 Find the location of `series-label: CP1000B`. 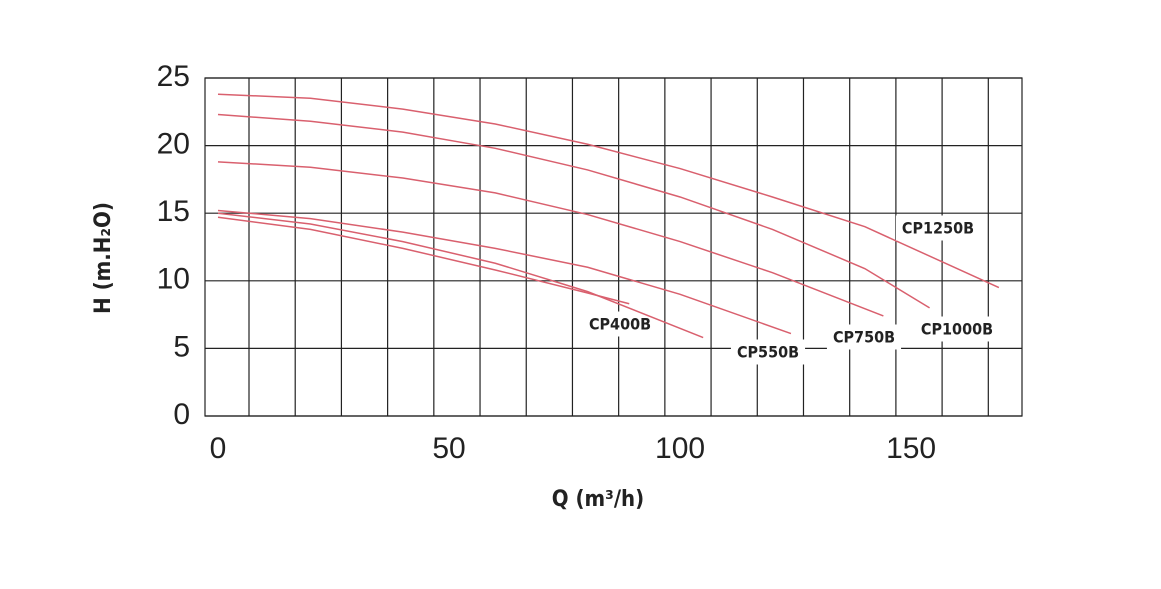

series-label: CP1000B is located at coordinates (957, 329).